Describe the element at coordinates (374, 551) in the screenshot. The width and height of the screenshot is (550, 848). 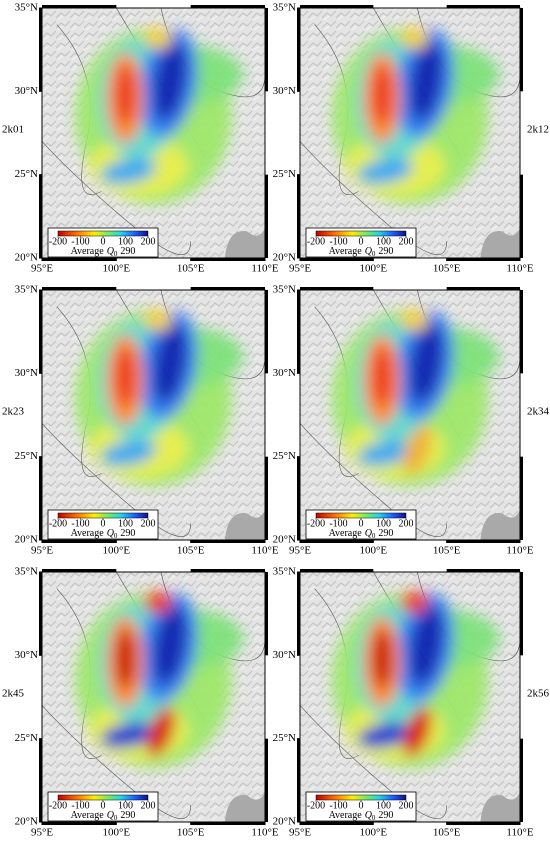
I see `lon-label: 100°E` at that location.